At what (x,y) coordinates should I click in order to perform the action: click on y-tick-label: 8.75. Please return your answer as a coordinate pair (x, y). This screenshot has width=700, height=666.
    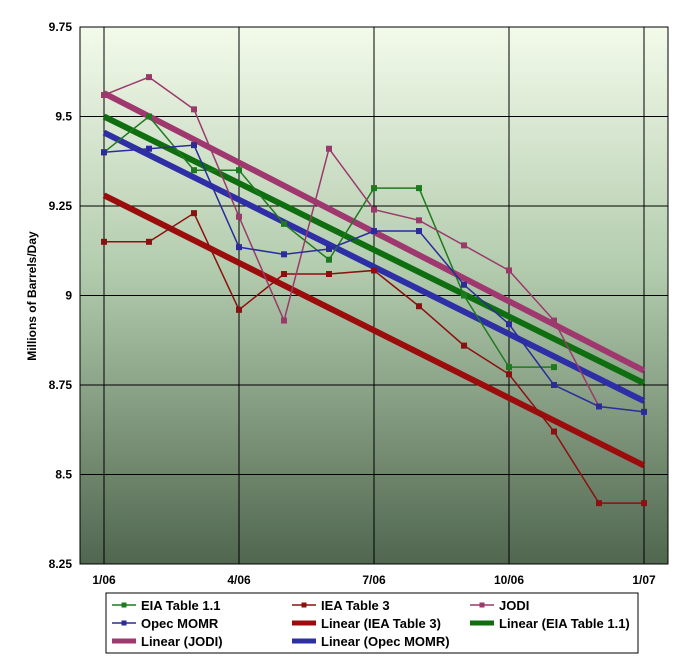
    Looking at the image, I should click on (61, 385).